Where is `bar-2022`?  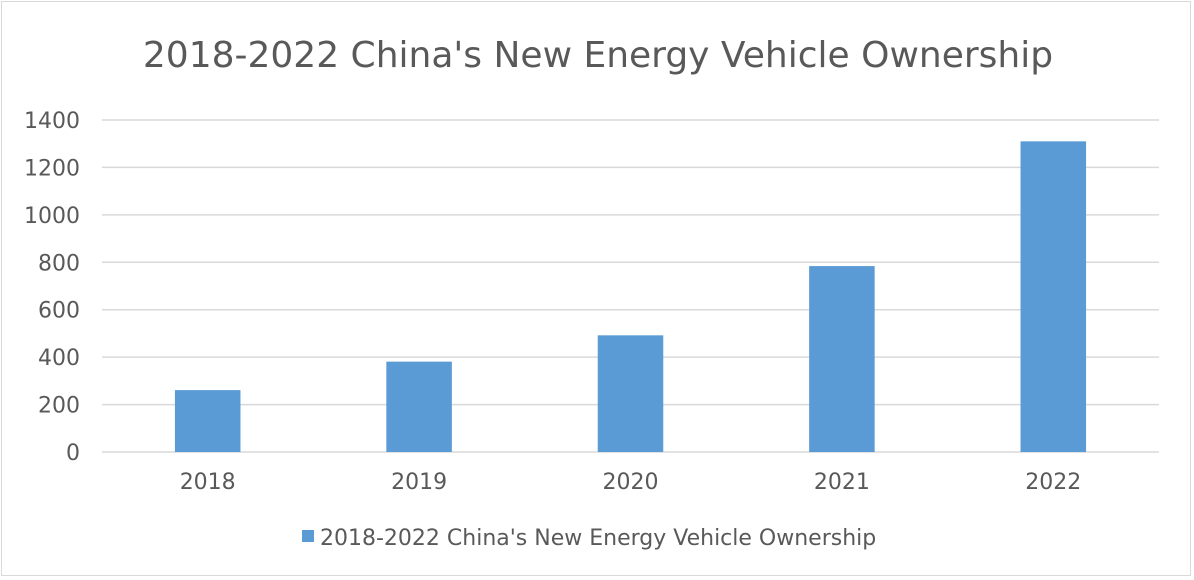 bar-2022 is located at coordinates (1053, 297).